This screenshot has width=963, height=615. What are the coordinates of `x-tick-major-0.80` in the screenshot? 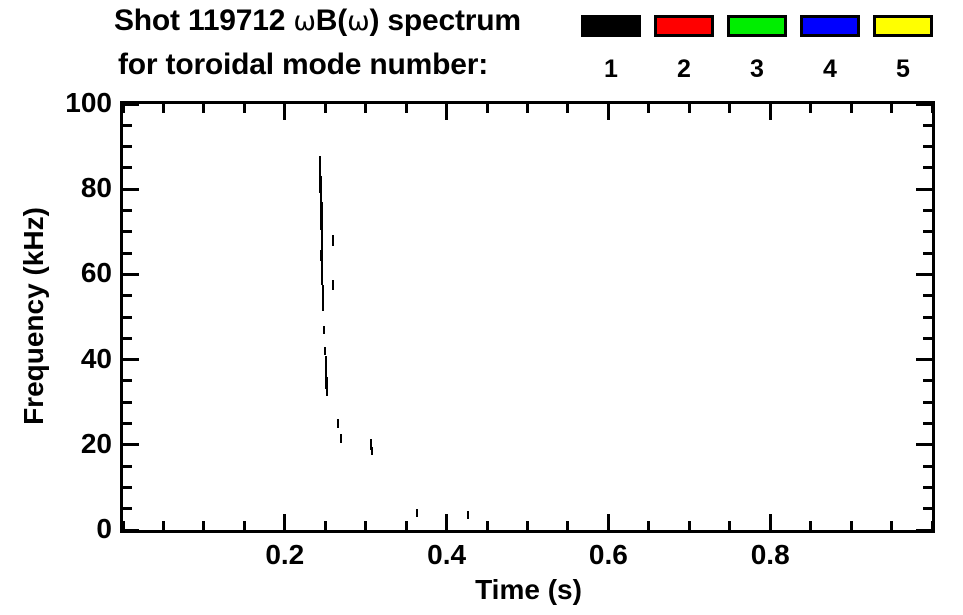 It's located at (770, 522).